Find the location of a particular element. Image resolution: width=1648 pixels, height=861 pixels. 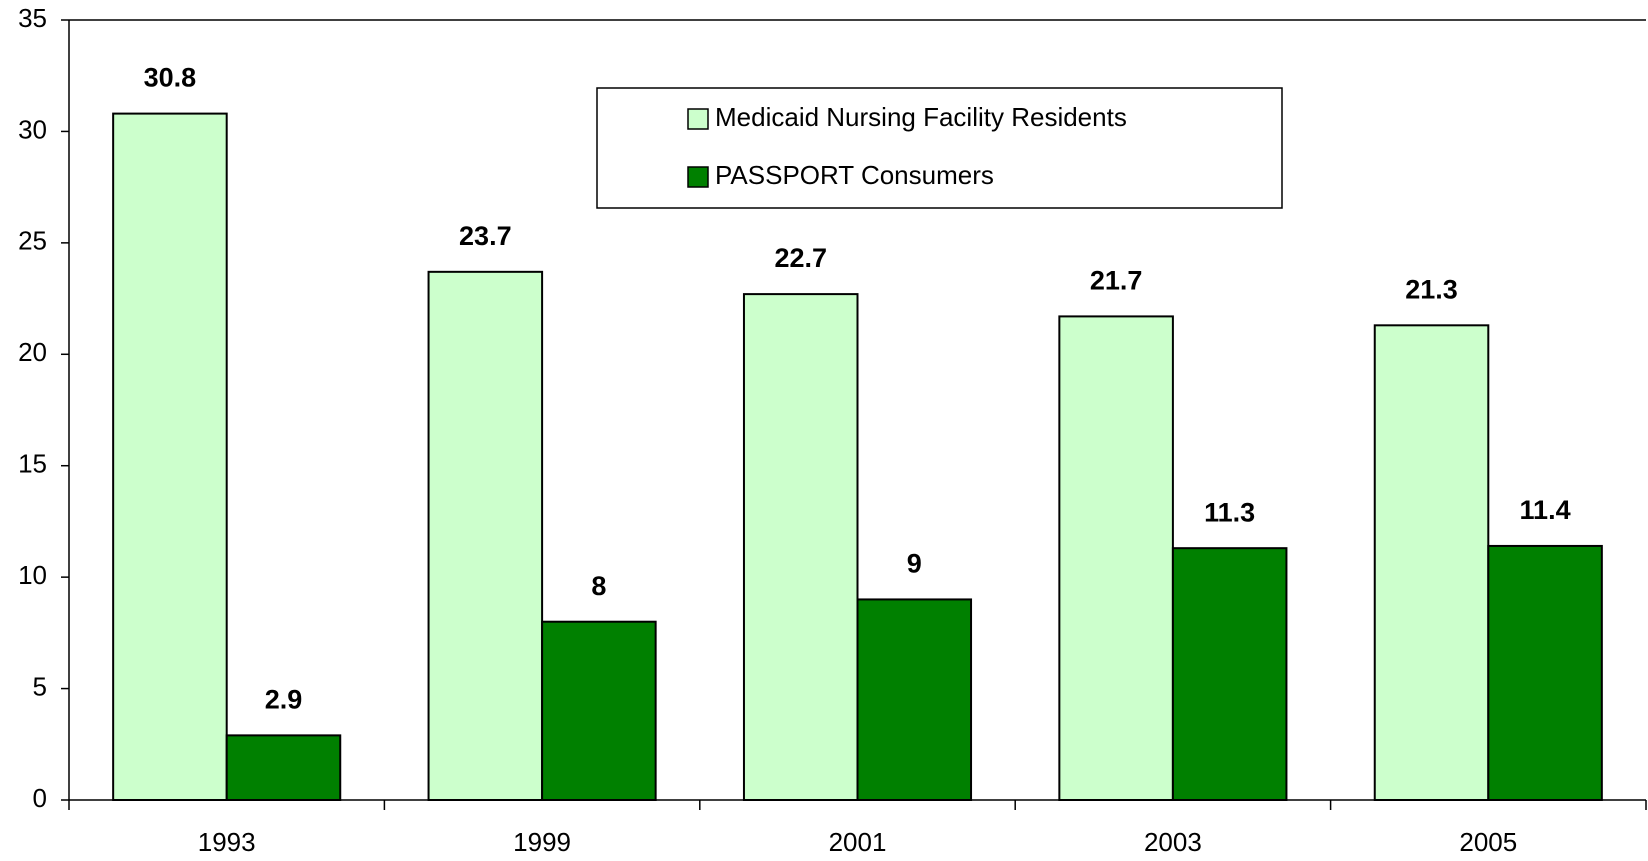

y-tick-label: 0 is located at coordinates (40, 798).